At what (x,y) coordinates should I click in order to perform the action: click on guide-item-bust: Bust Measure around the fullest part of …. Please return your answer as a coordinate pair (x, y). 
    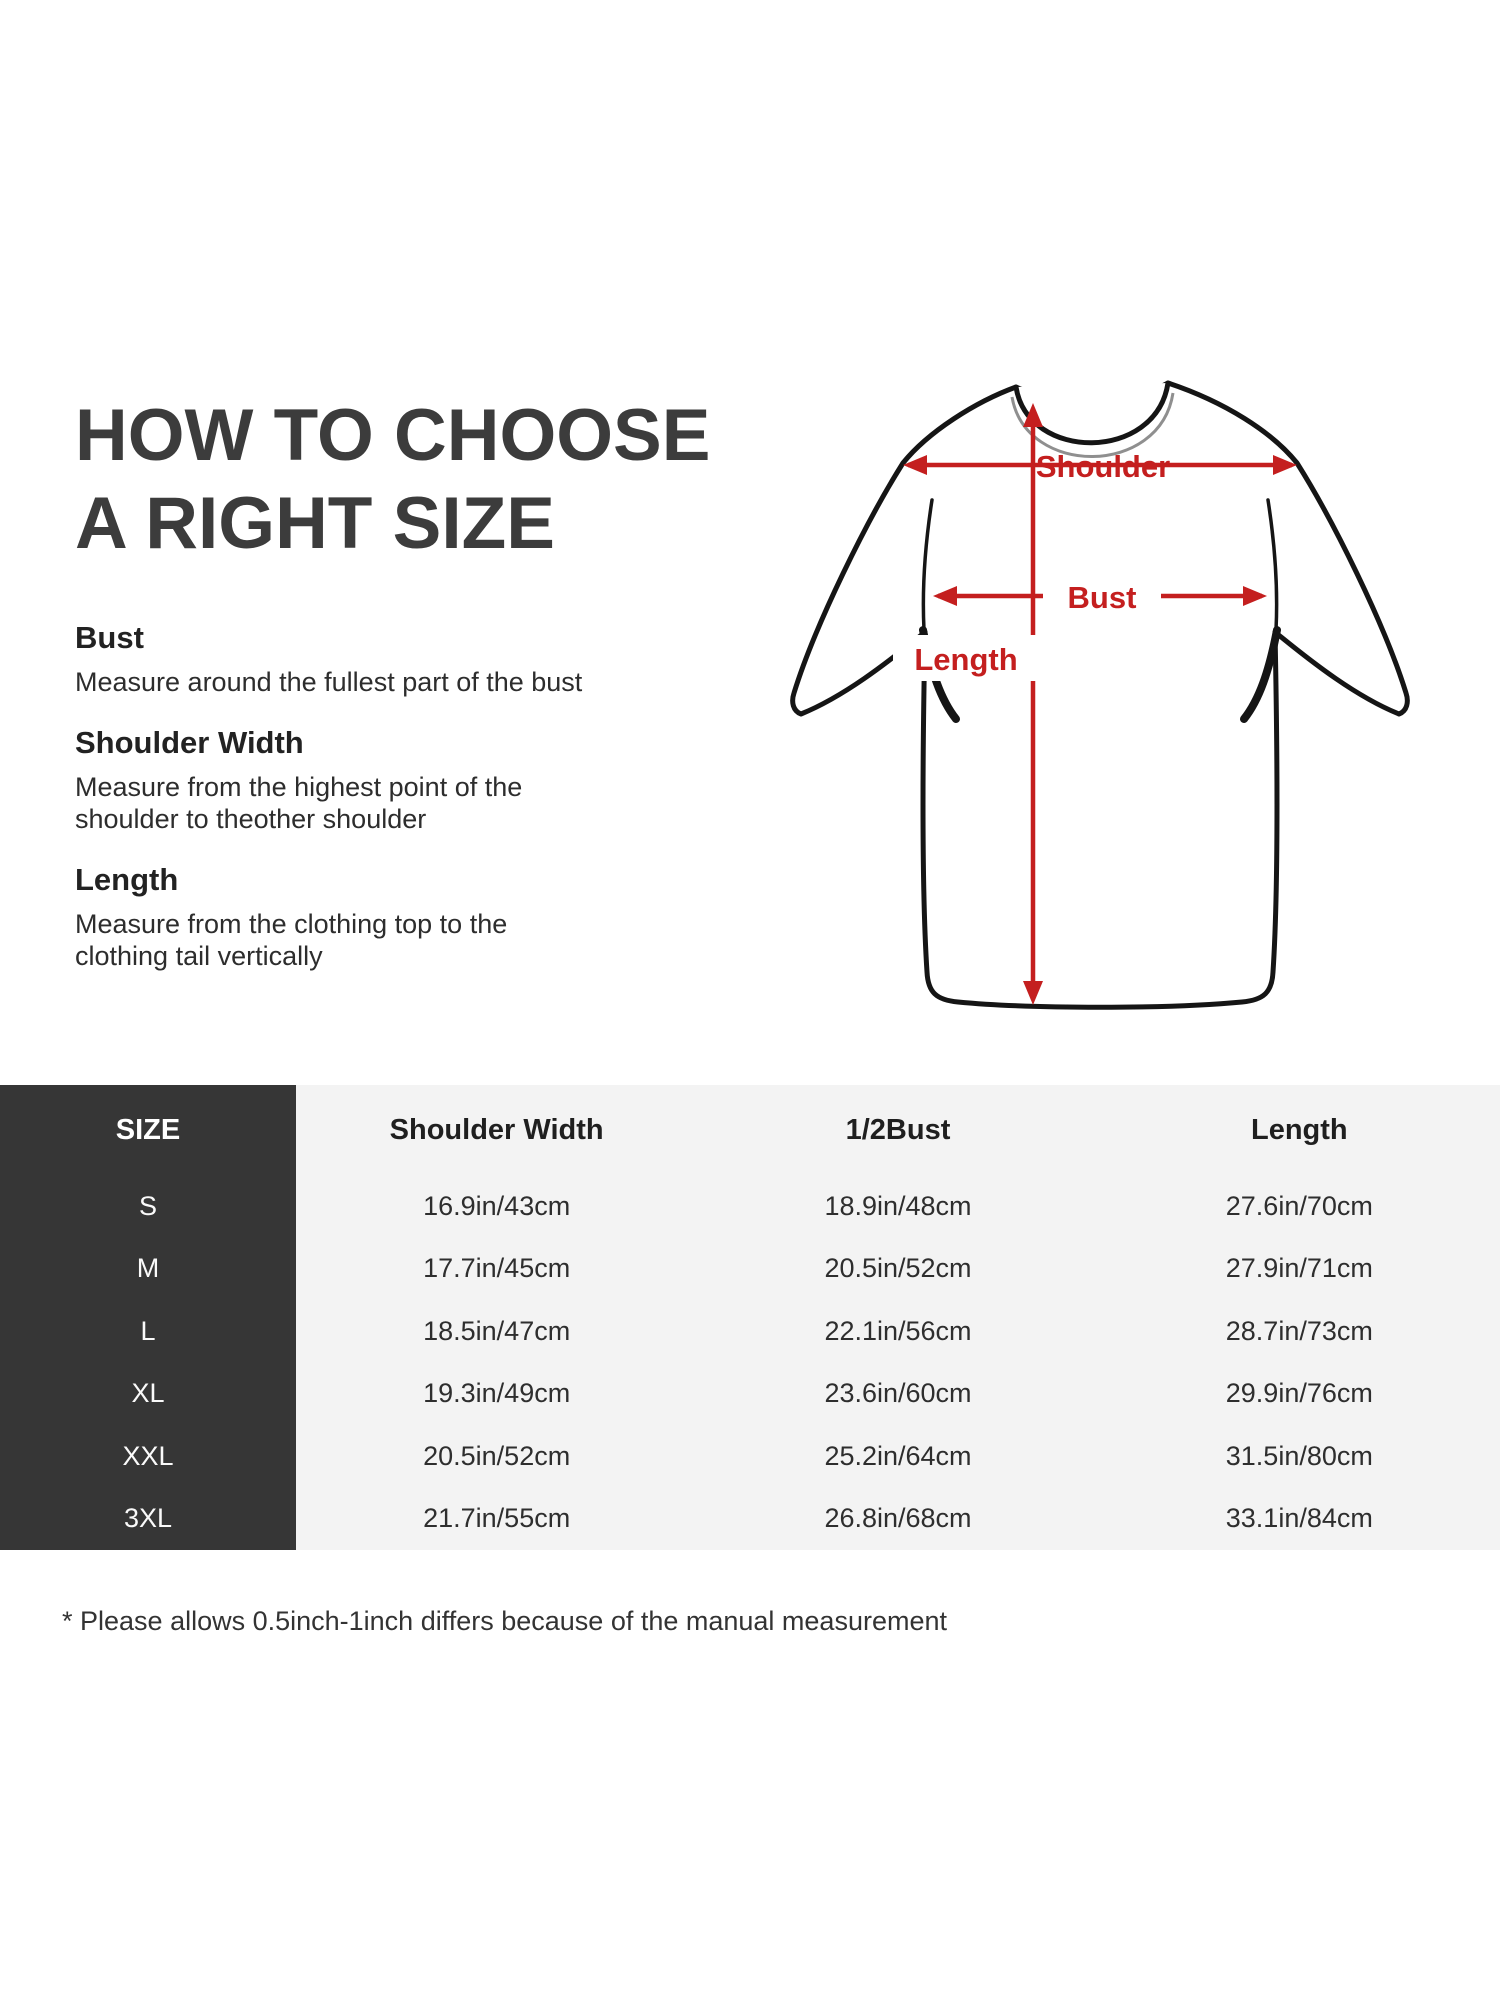
    Looking at the image, I should click on (345, 659).